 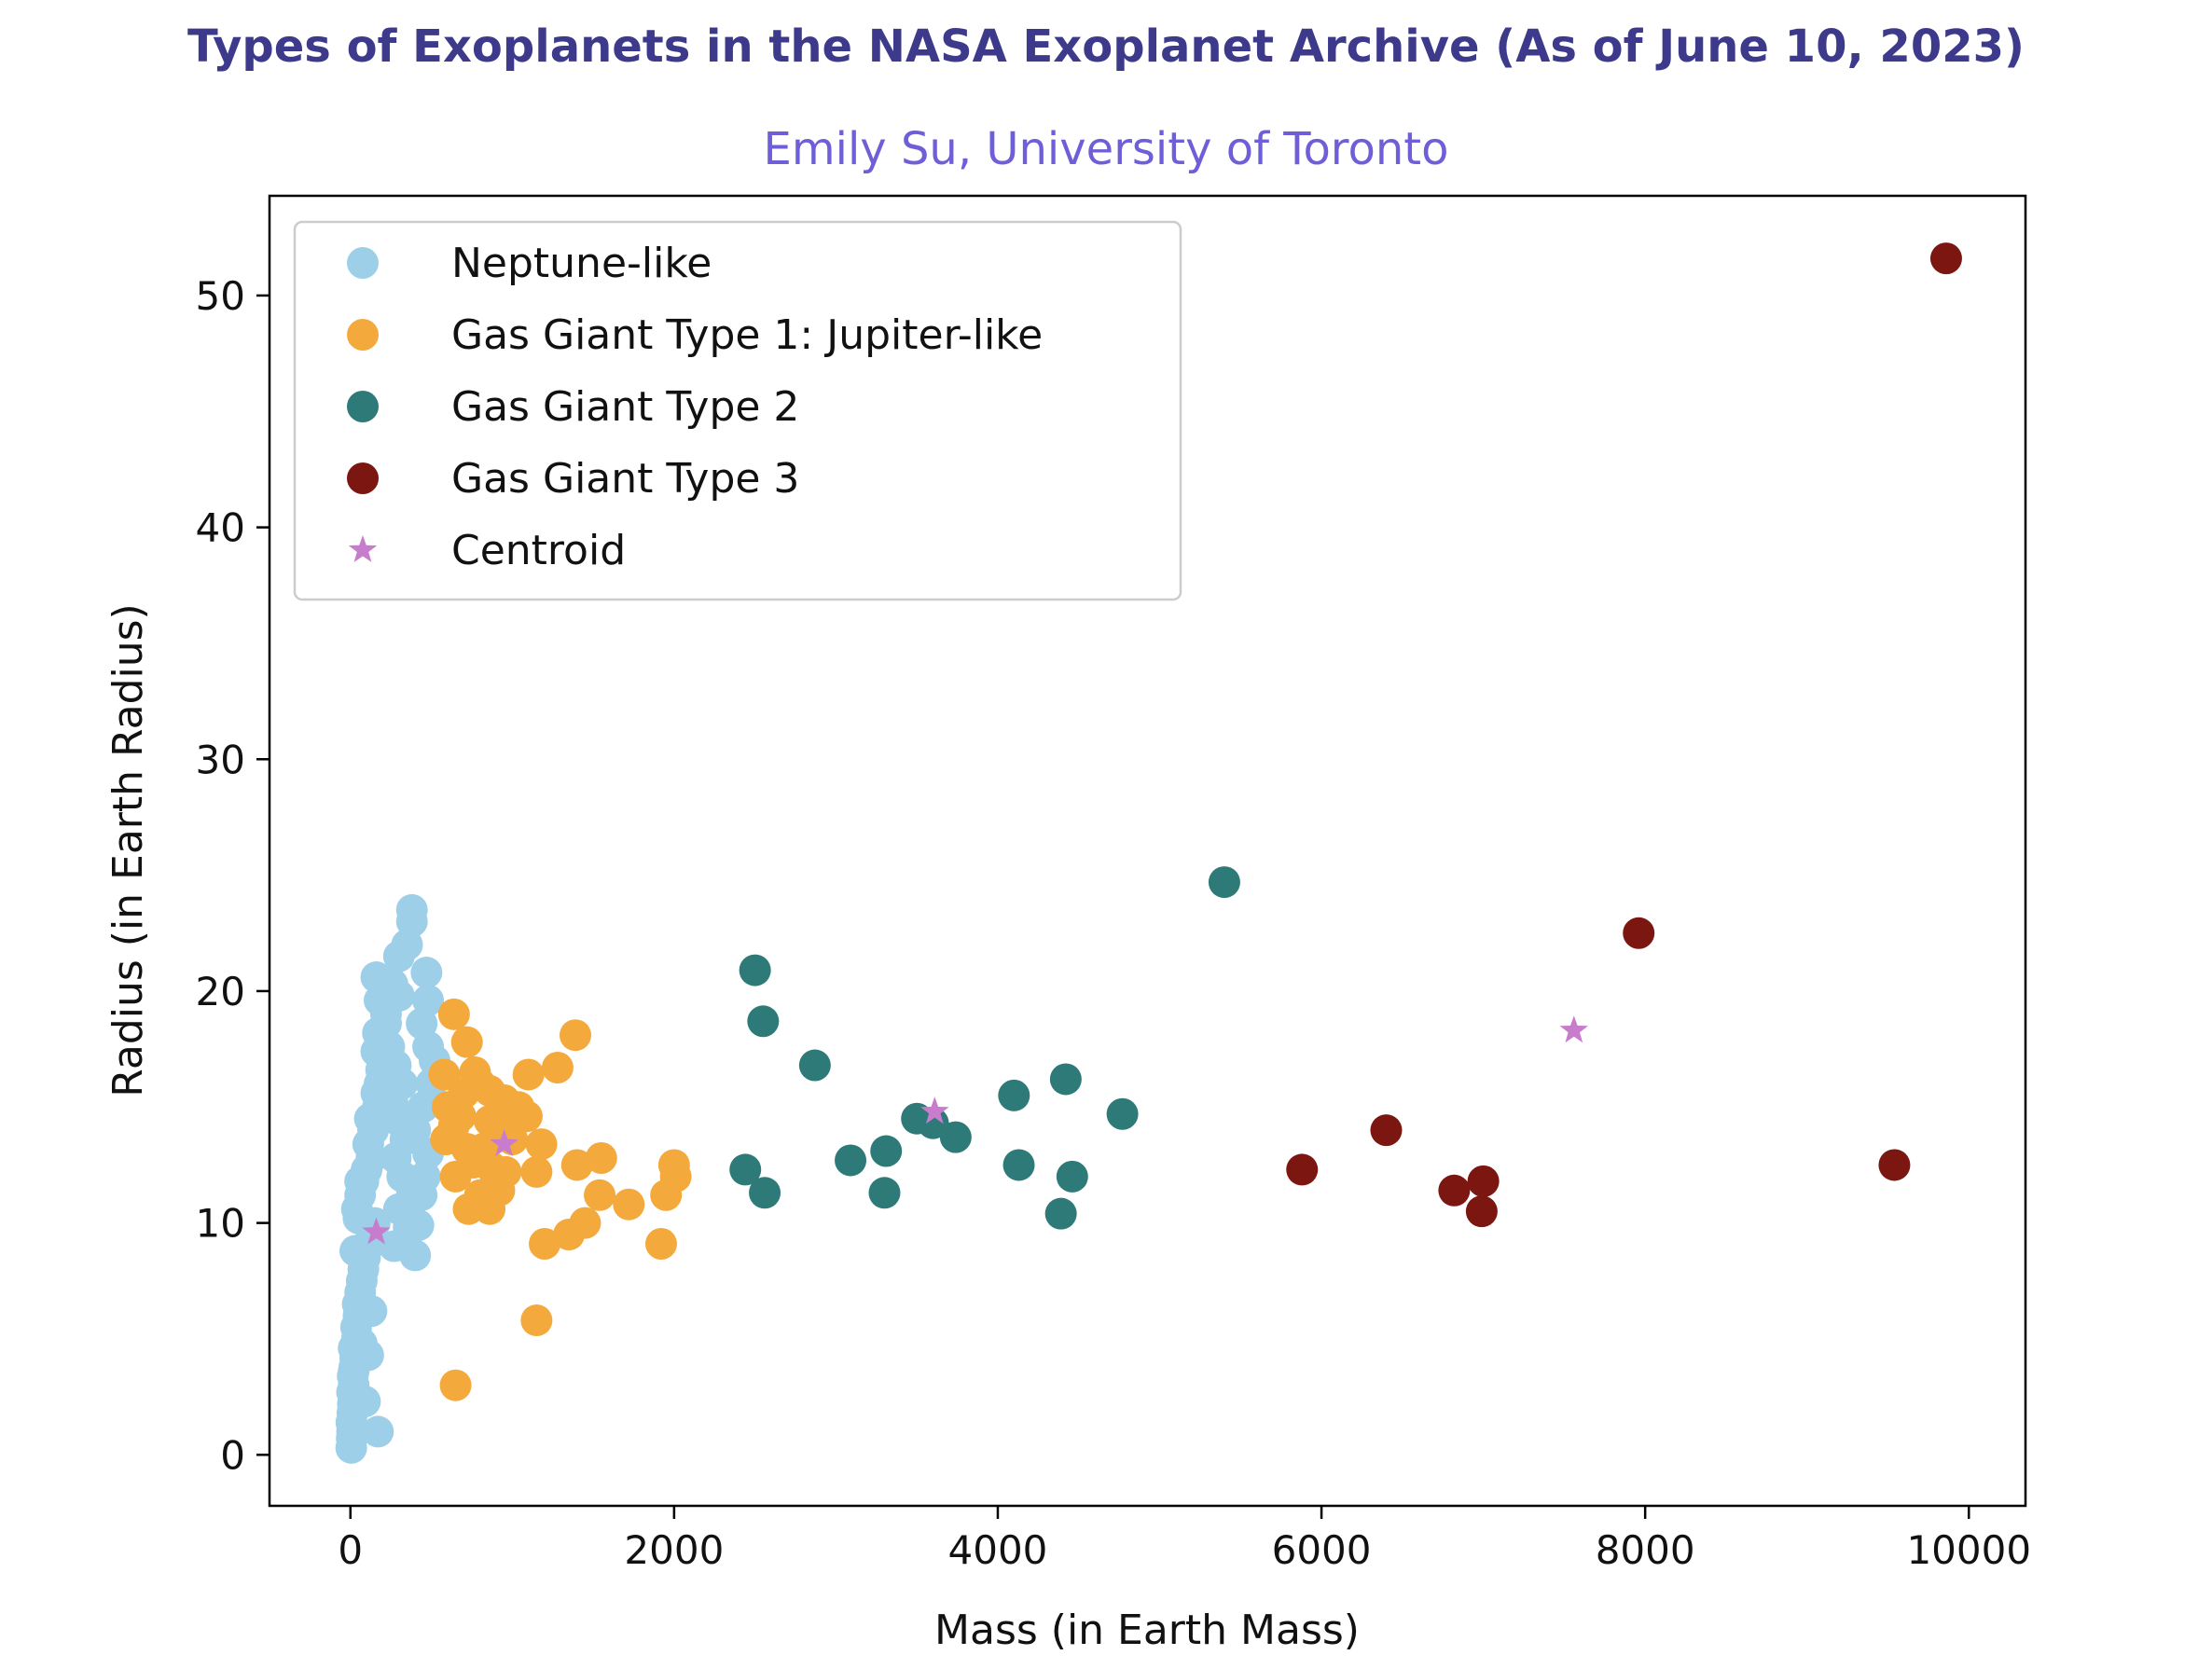 I want to click on legend-label: Centroid, so click(x=539, y=550).